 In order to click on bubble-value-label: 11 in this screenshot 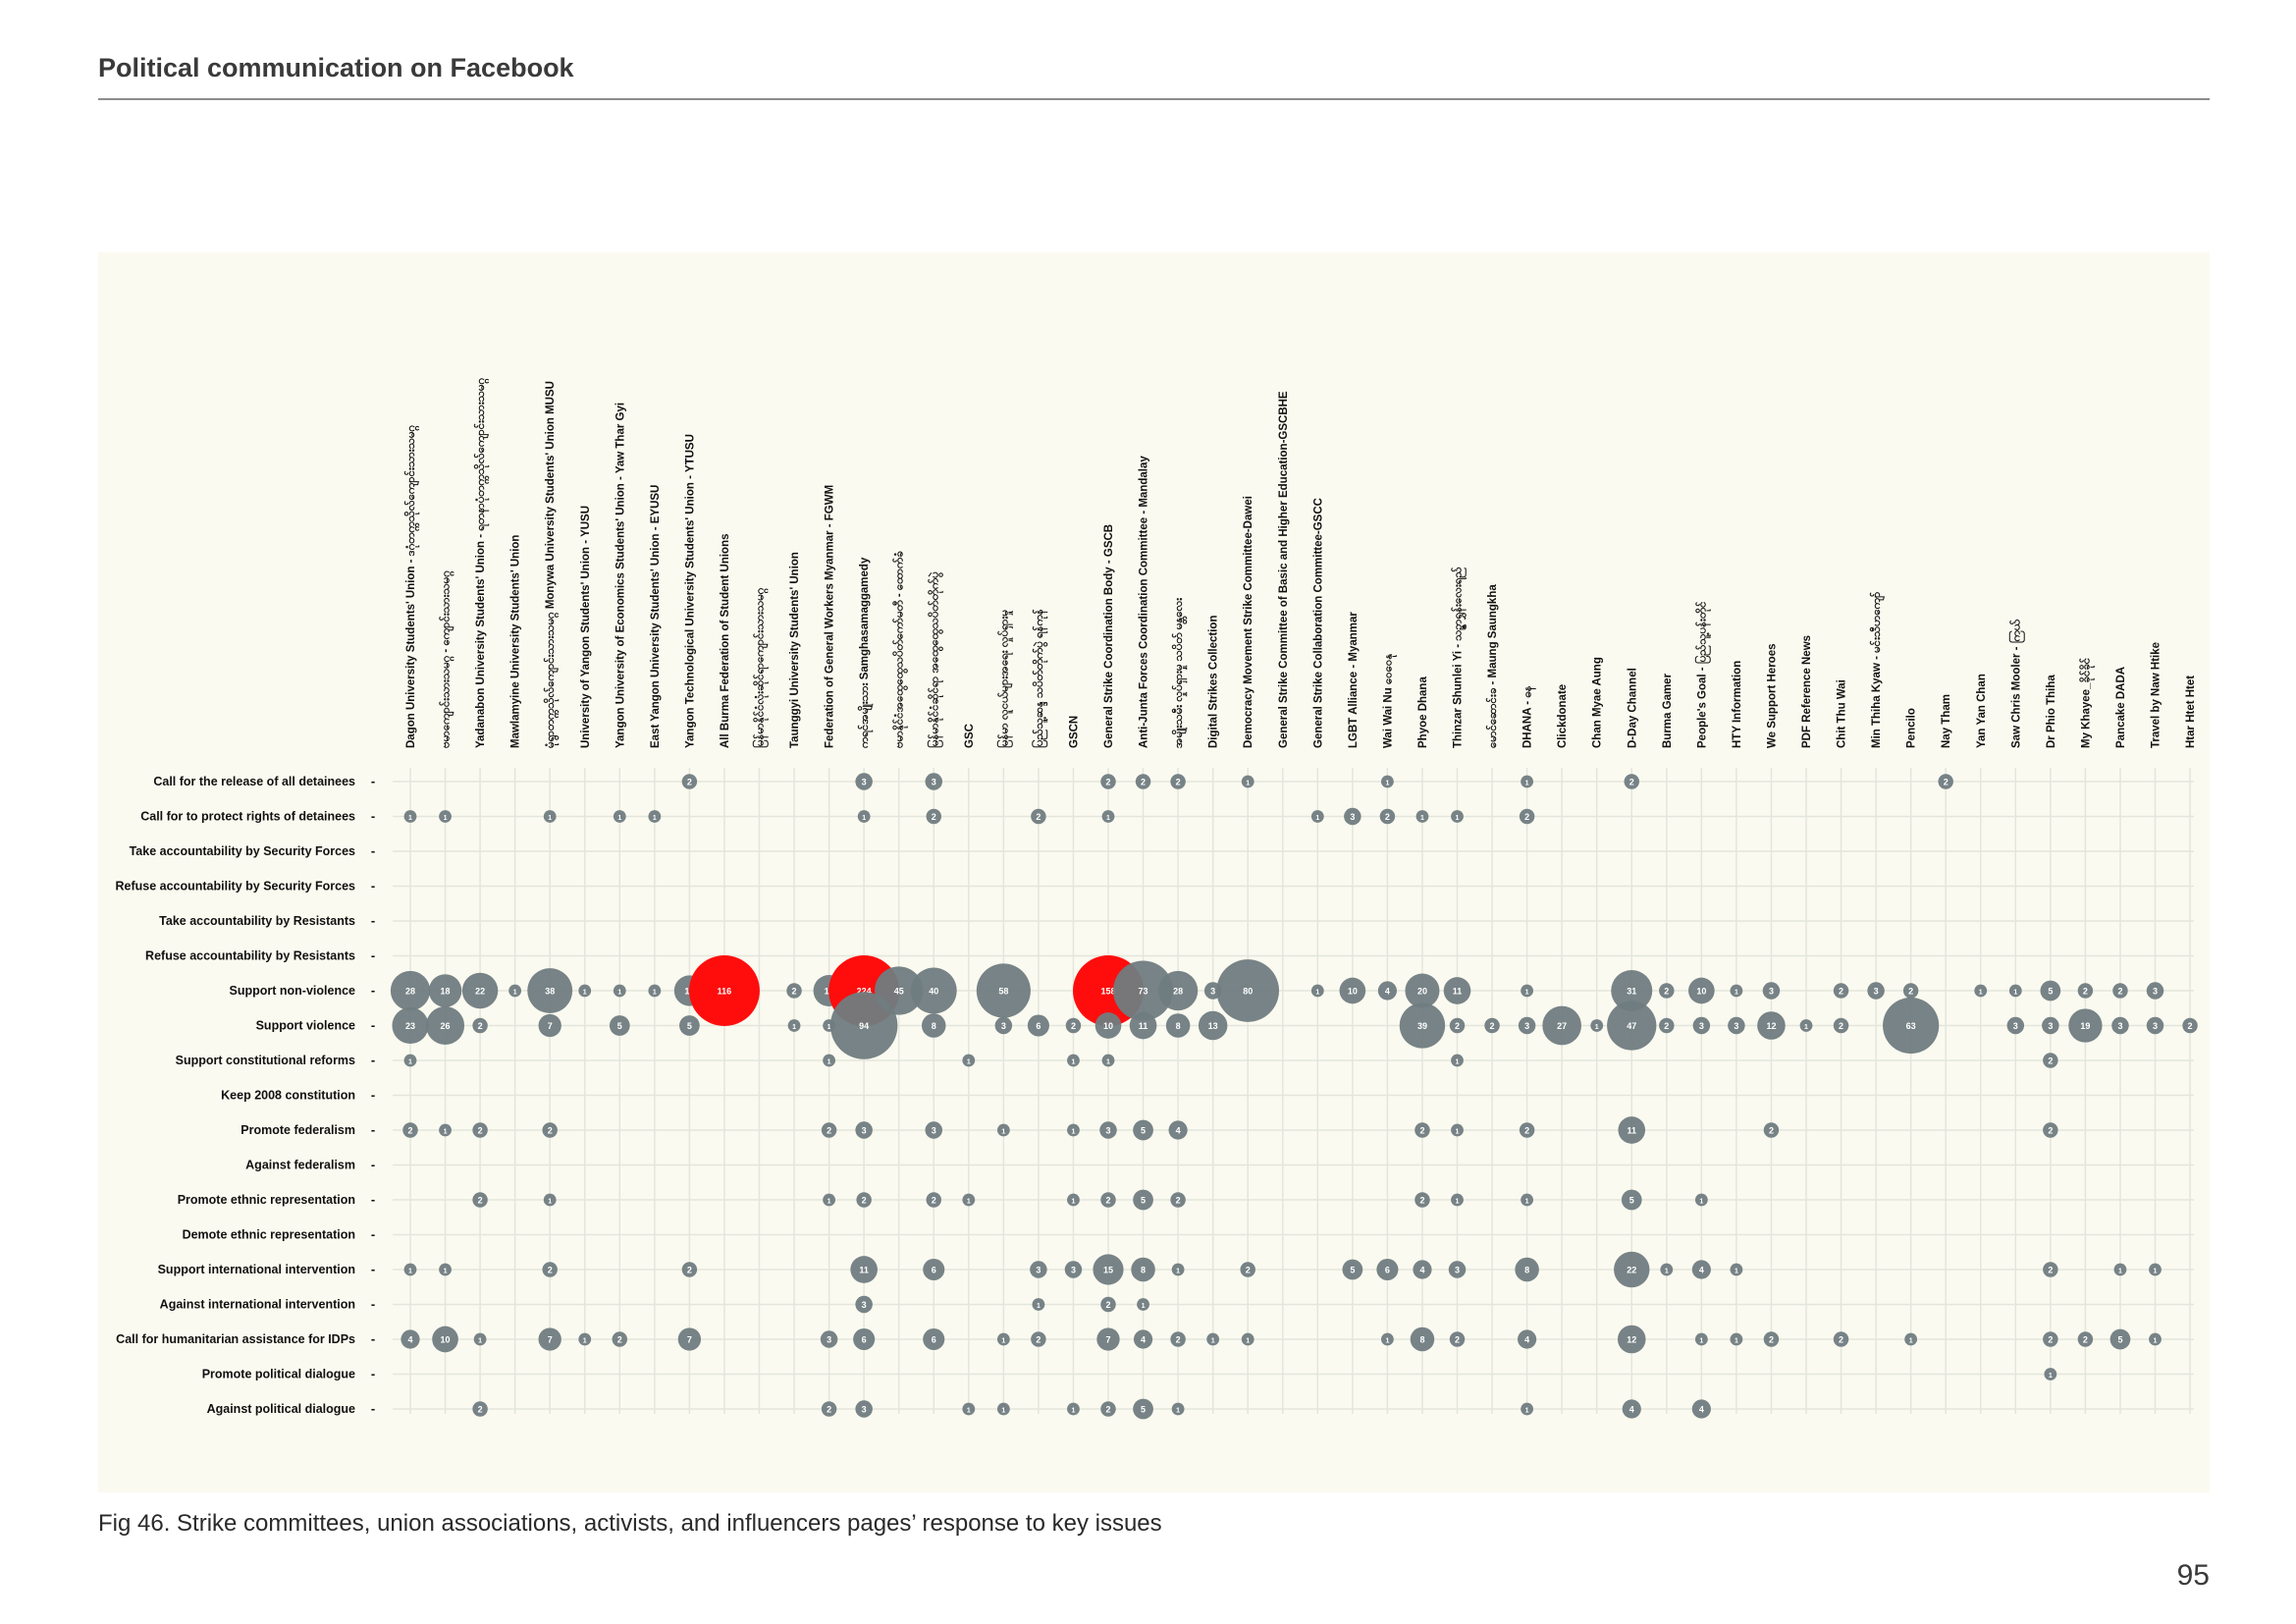, I will do `click(864, 1270)`.